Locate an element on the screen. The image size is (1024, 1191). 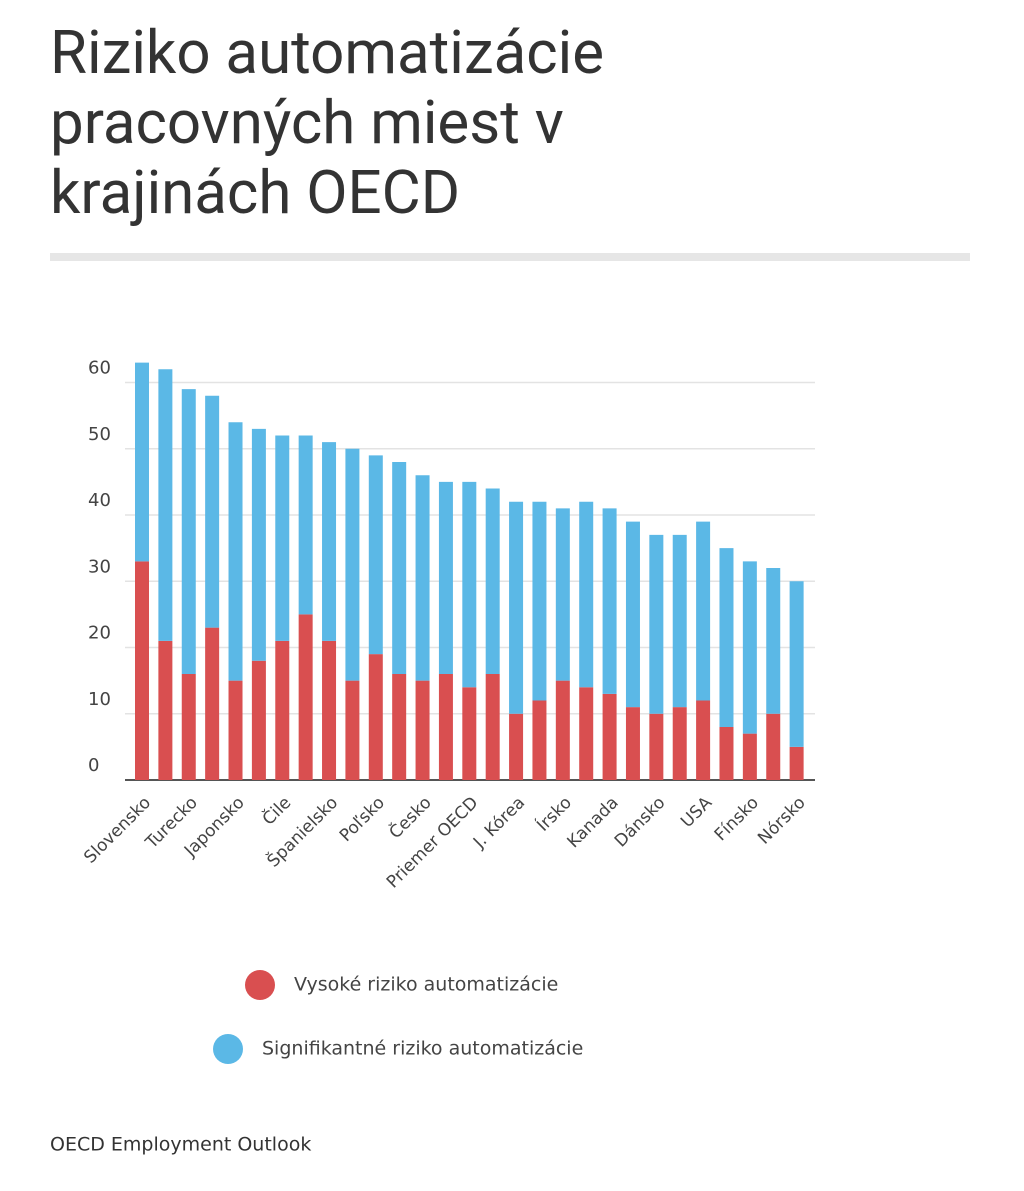
x-tick-label: Čile is located at coordinates (276, 811).